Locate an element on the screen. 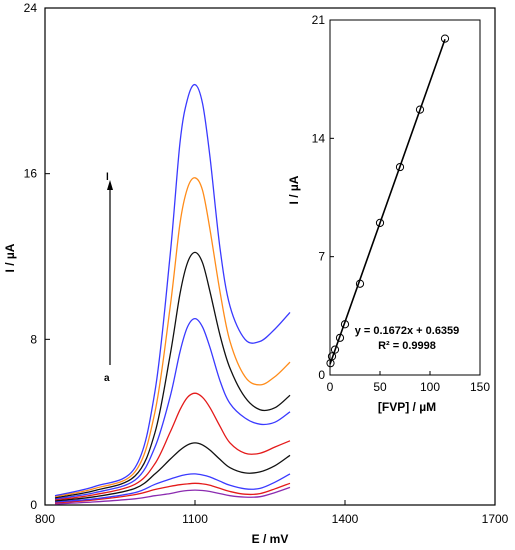  inset-x-tick-label-2: 100 is located at coordinates (430, 387).